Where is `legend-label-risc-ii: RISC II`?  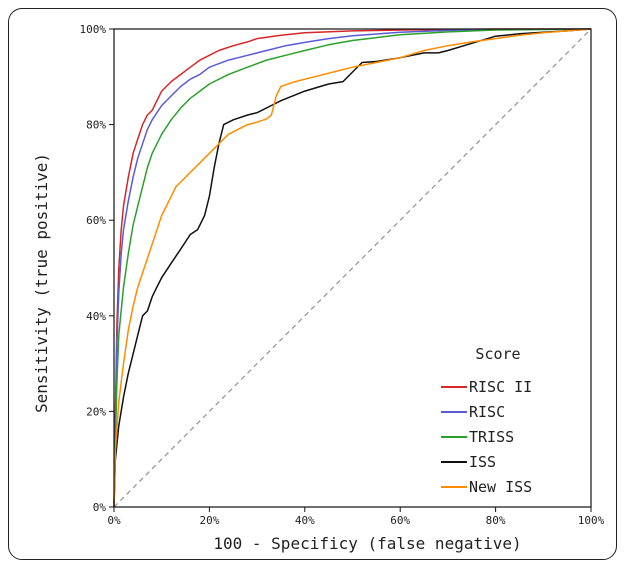
legend-label-risc-ii: RISC II is located at coordinates (500, 387).